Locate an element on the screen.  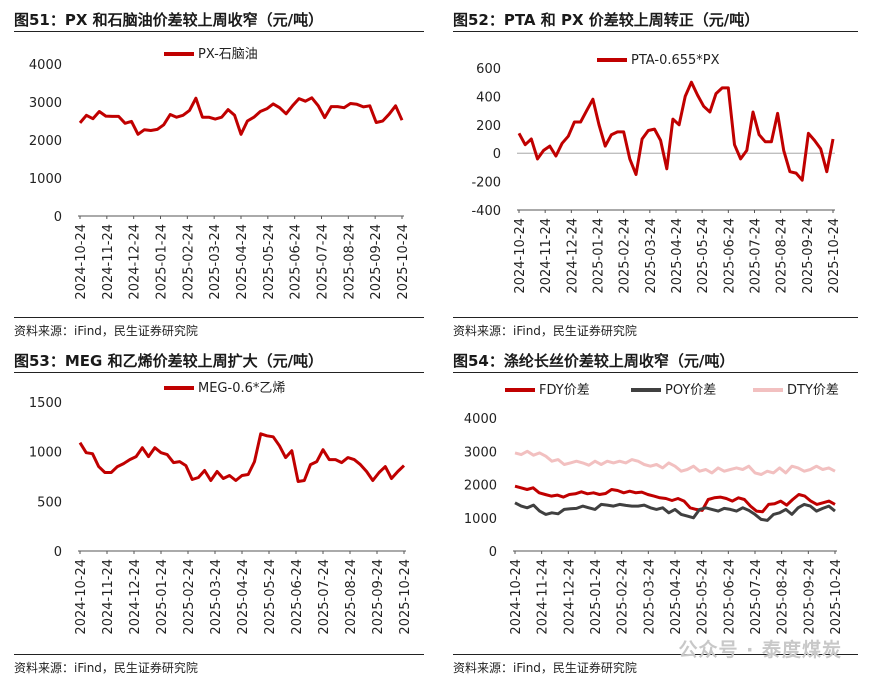
legend-label: MEG-0.6*乙烯 is located at coordinates (241, 388).